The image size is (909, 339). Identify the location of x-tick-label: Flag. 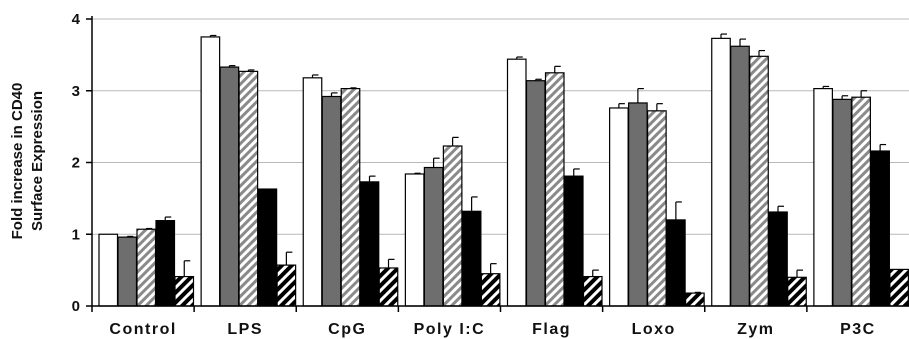
(551, 329).